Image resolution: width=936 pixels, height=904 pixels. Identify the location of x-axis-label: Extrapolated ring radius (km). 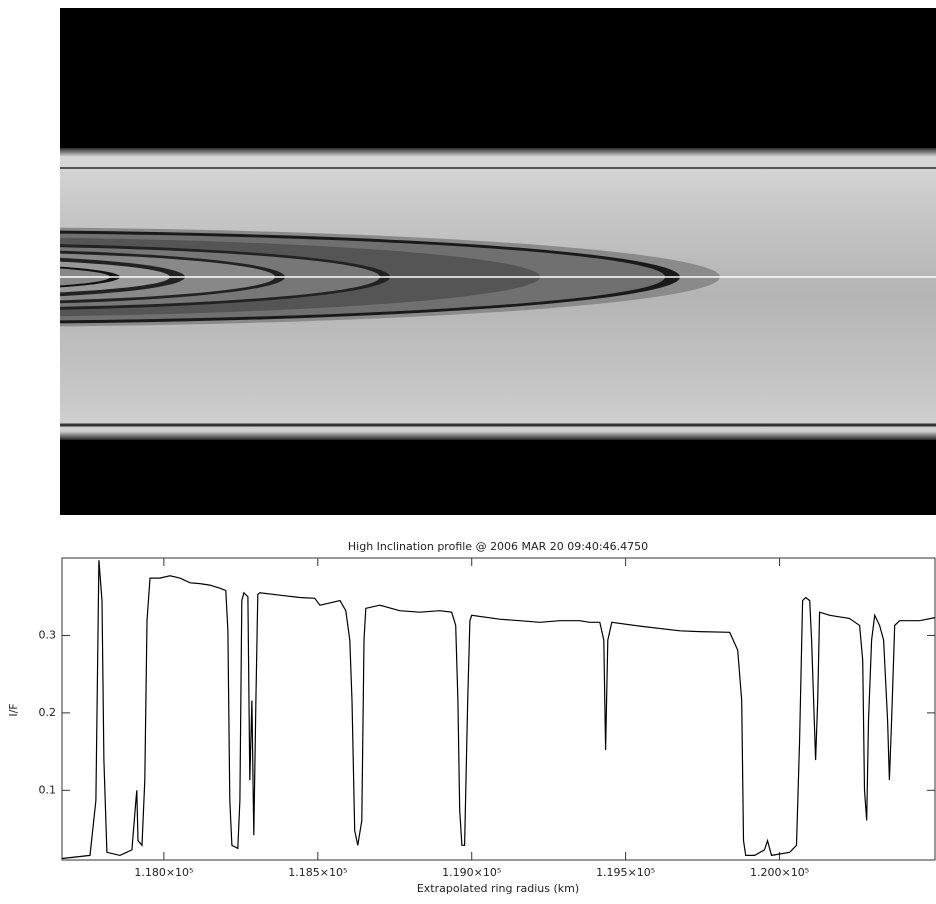
(498, 888).